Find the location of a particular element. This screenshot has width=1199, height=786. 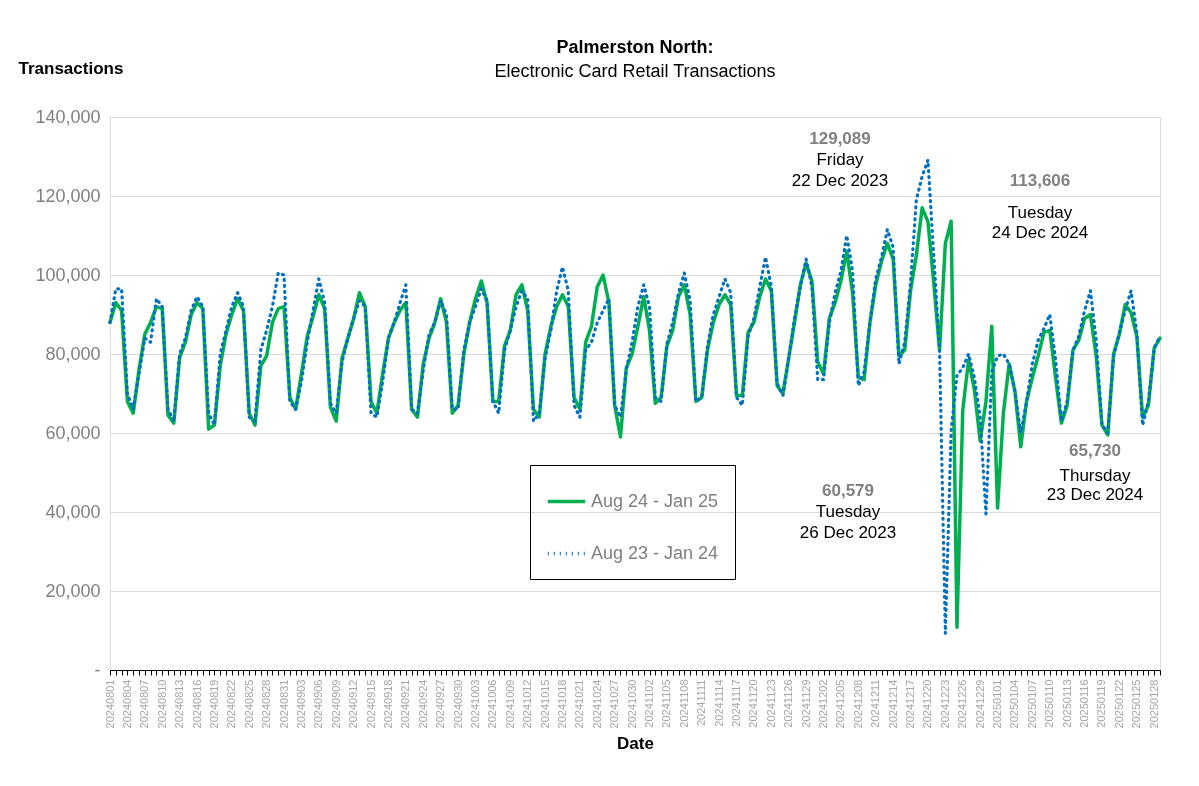

x-tick-label: 20240831 is located at coordinates (283, 704).